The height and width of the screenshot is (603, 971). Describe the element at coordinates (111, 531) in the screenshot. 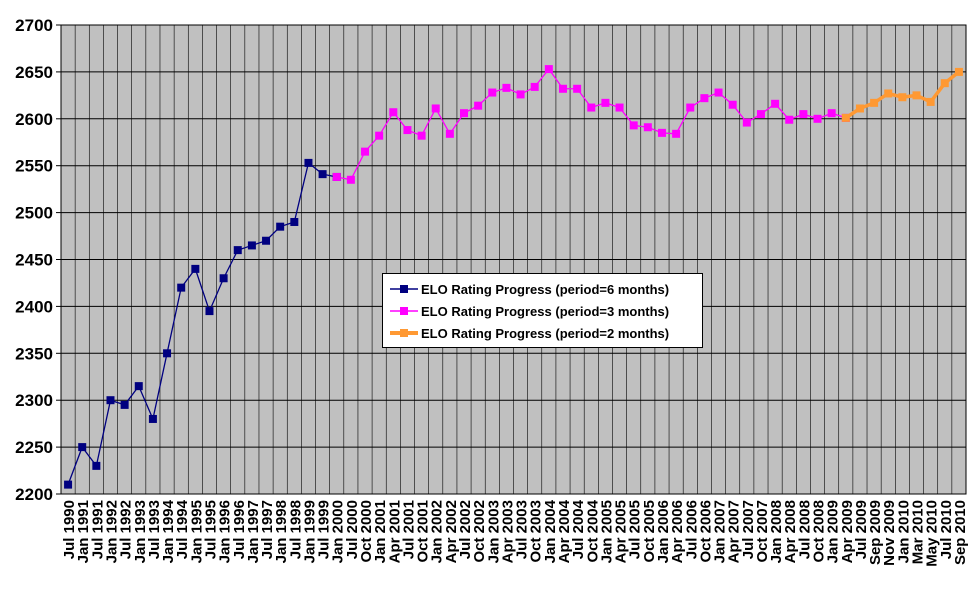

I see `x-tick-label: Jan 1992` at that location.